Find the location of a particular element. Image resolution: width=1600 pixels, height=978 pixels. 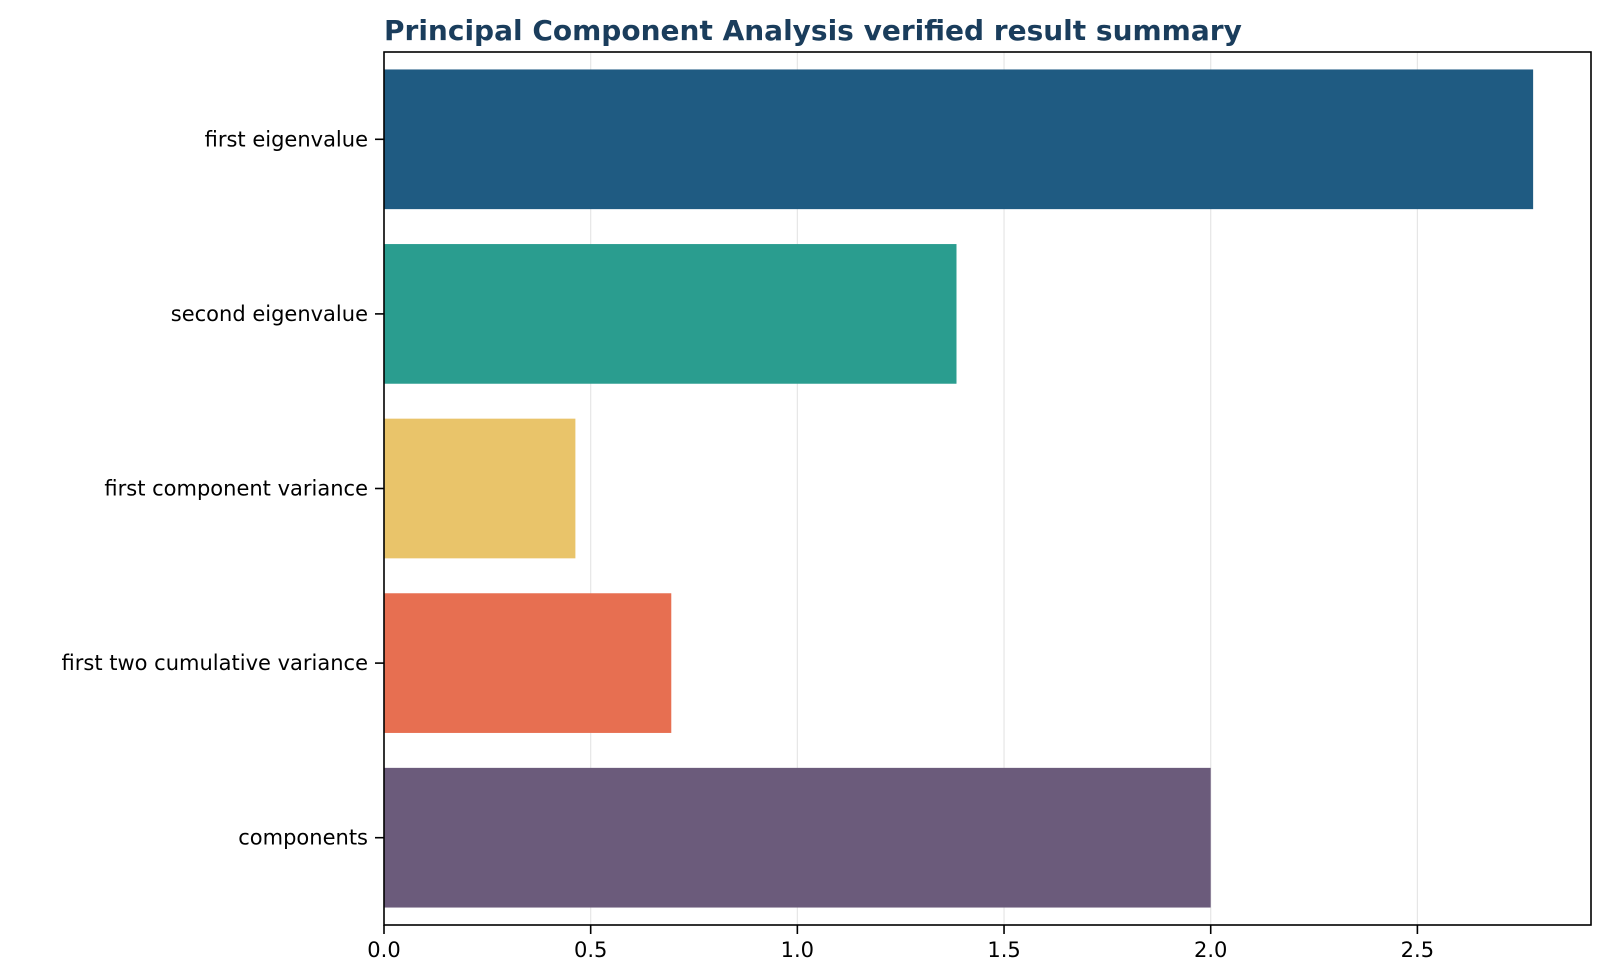

x-tick-label: 2.0 is located at coordinates (1210, 950).